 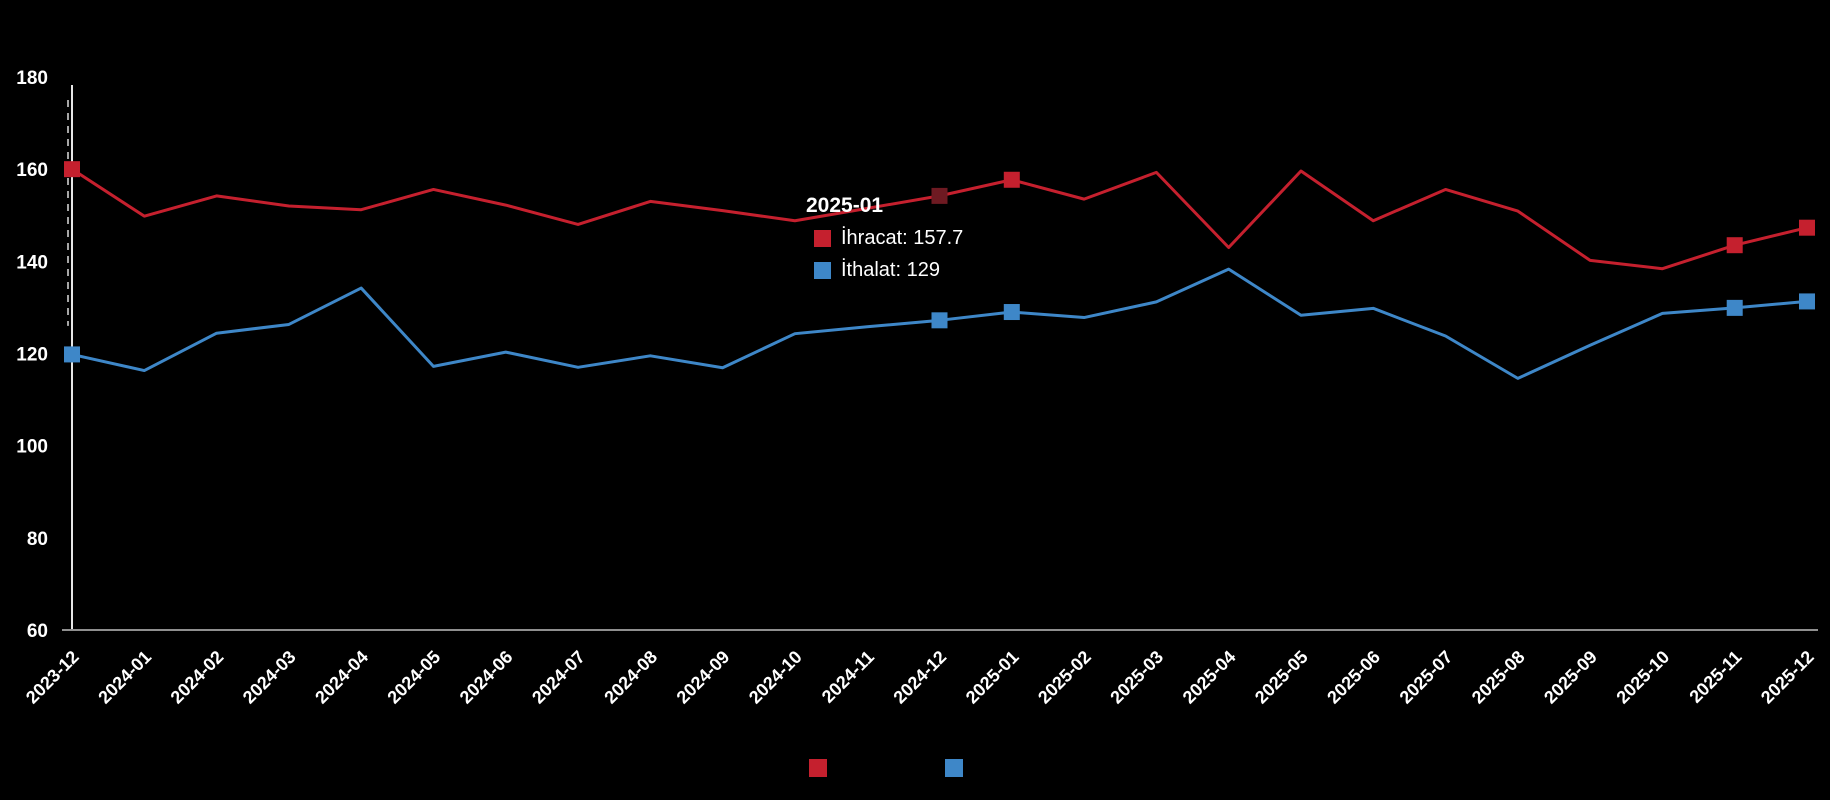 What do you see at coordinates (939, 219) in the screenshot?
I see `series-line-i̇hracat` at bounding box center [939, 219].